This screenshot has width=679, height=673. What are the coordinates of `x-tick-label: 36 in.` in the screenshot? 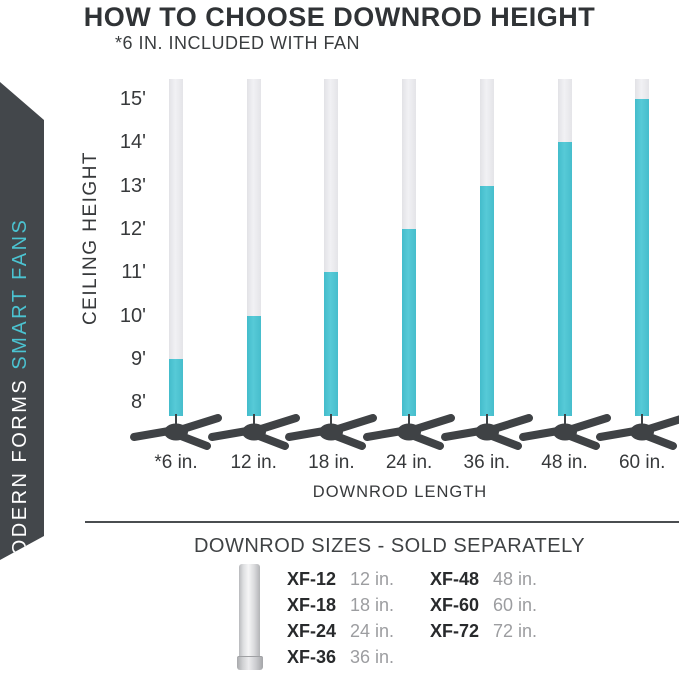 It's located at (487, 462).